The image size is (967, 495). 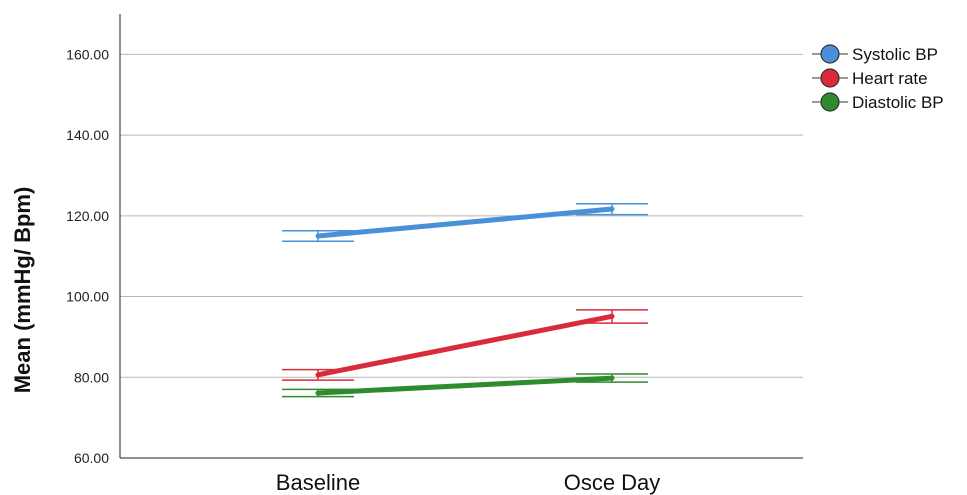 What do you see at coordinates (612, 482) in the screenshot?
I see `x-category-label: Osce Day` at bounding box center [612, 482].